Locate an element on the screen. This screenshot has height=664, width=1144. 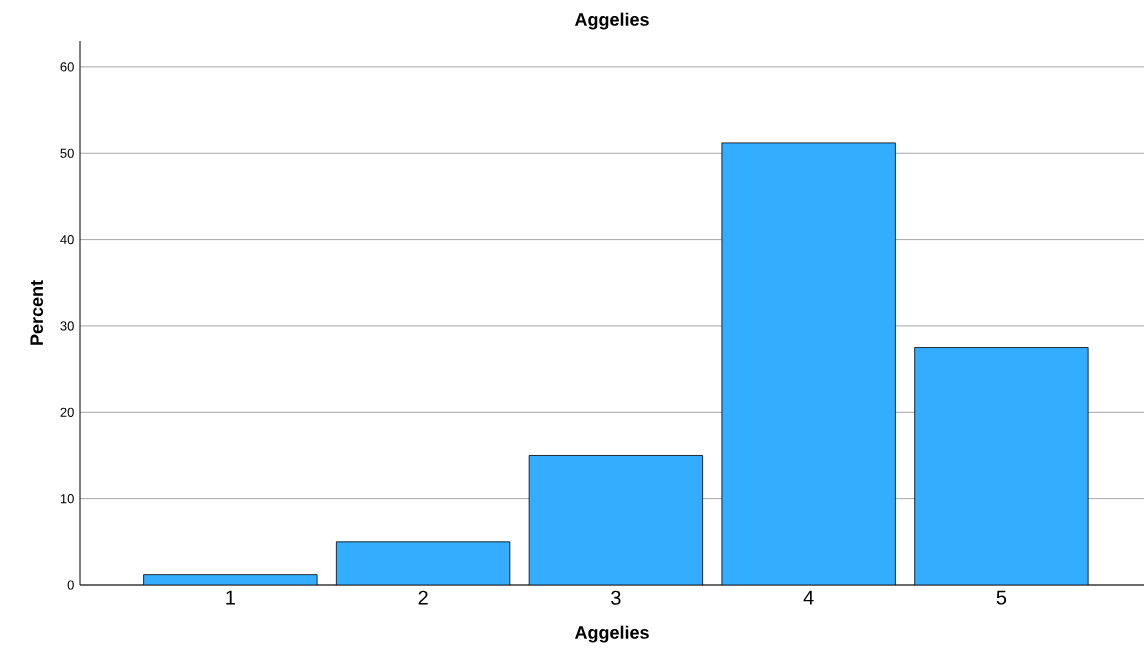
y-tick-label: 50 is located at coordinates (67, 153).